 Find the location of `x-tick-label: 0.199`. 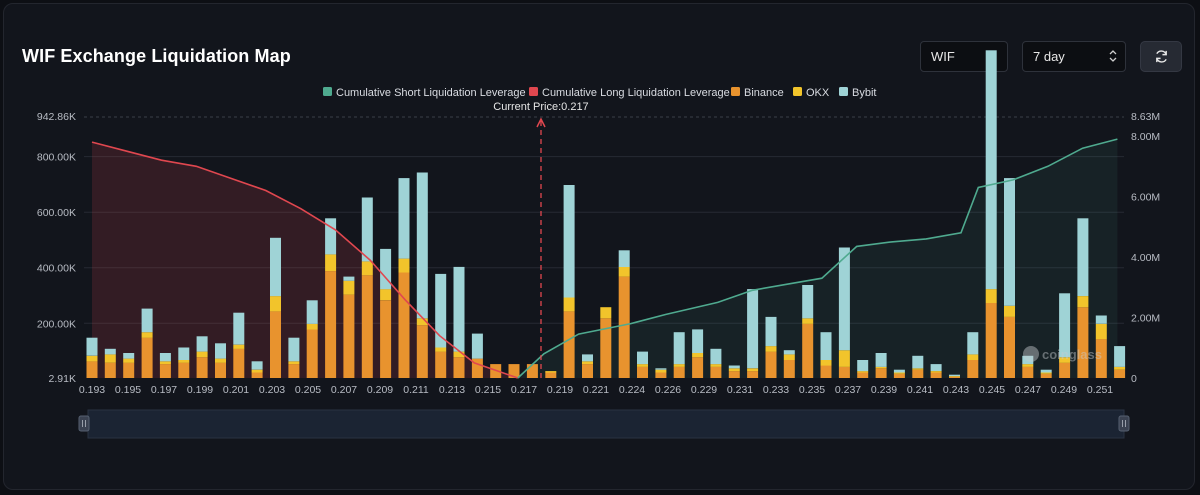

x-tick-label: 0.199 is located at coordinates (200, 390).